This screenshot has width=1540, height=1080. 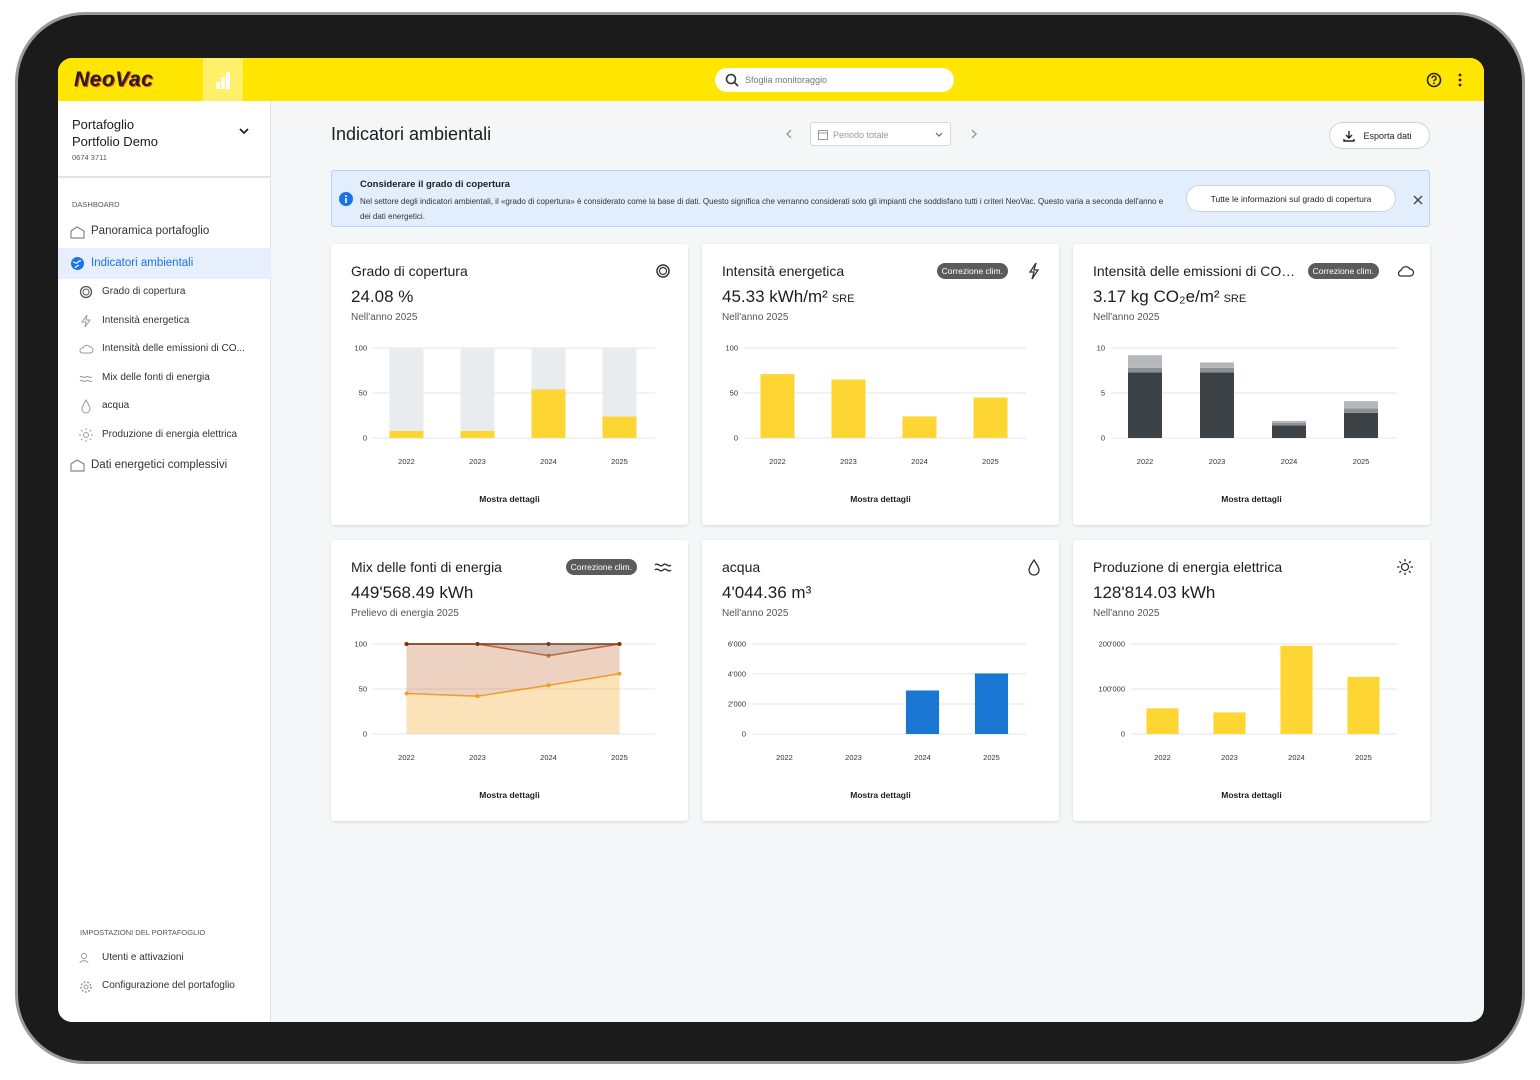 What do you see at coordinates (168, 985) in the screenshot?
I see `settings-item: Configurazione del portafoglio` at bounding box center [168, 985].